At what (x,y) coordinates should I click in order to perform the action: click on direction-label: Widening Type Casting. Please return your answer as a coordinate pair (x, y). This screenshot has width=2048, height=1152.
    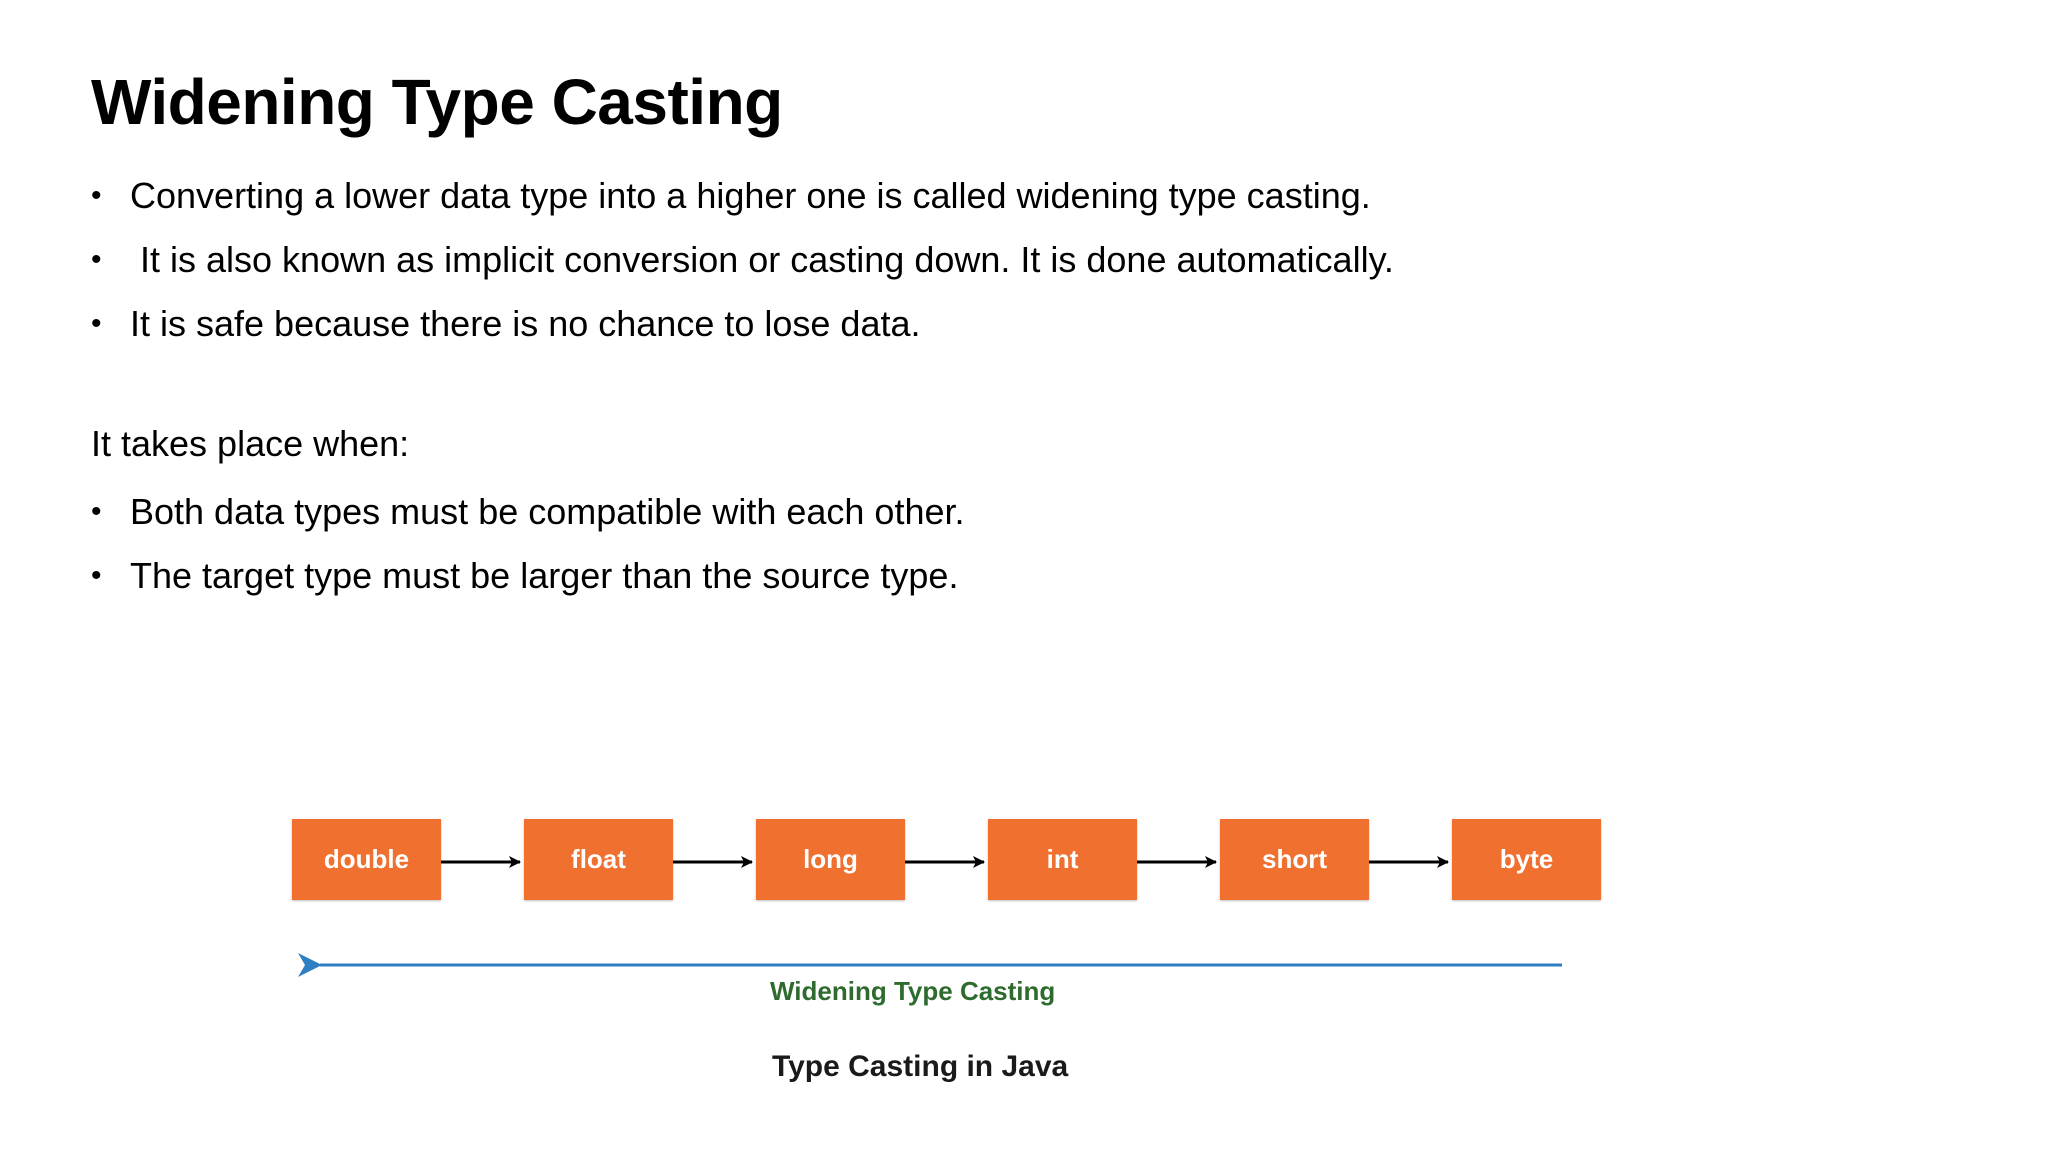
    Looking at the image, I should click on (913, 991).